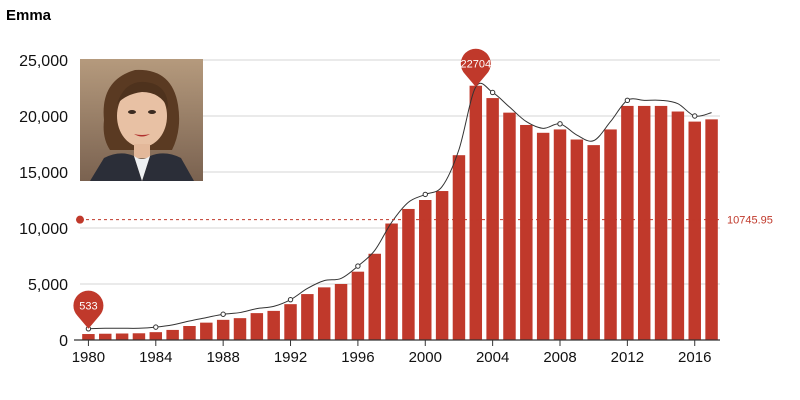 The height and width of the screenshot is (400, 800). Describe the element at coordinates (80, 219) in the screenshot. I see `average-start-dot` at that location.